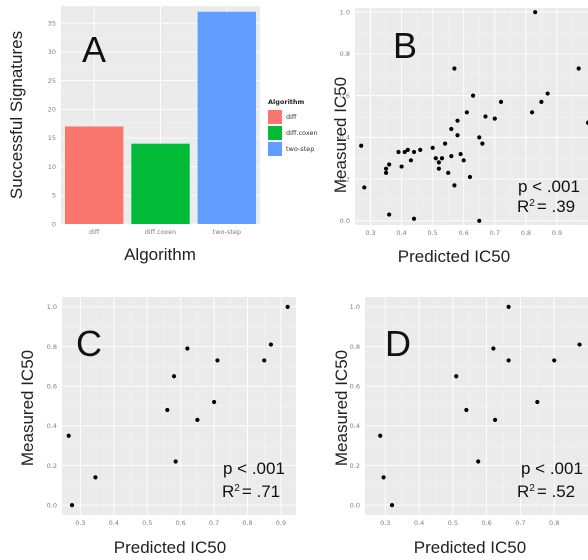  I want to click on legend-label-two-step: two-step, so click(300, 149).